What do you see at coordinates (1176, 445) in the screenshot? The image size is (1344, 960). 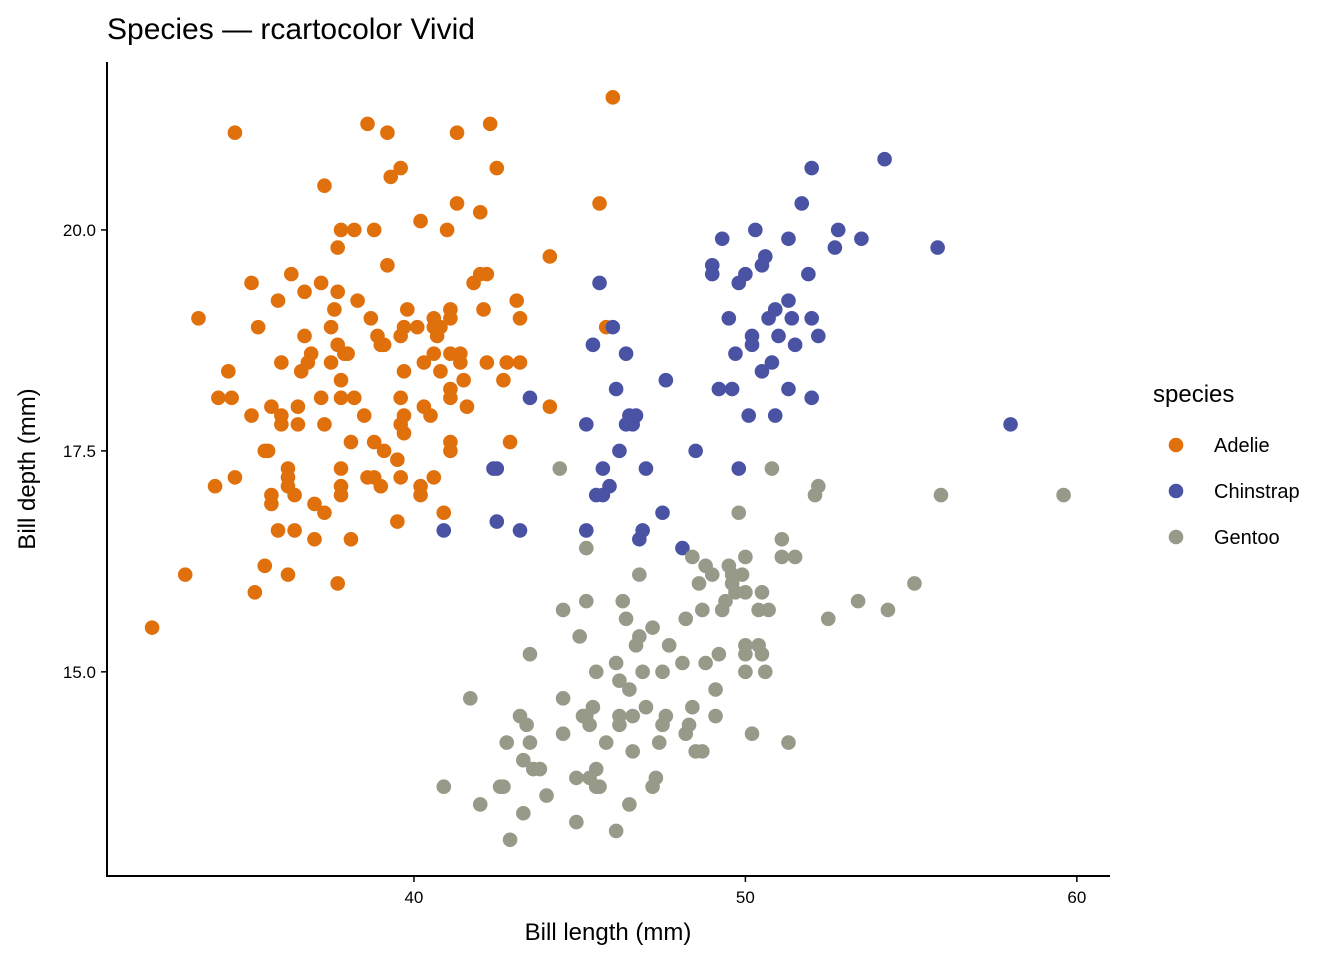 I see `legend-key-adelie` at bounding box center [1176, 445].